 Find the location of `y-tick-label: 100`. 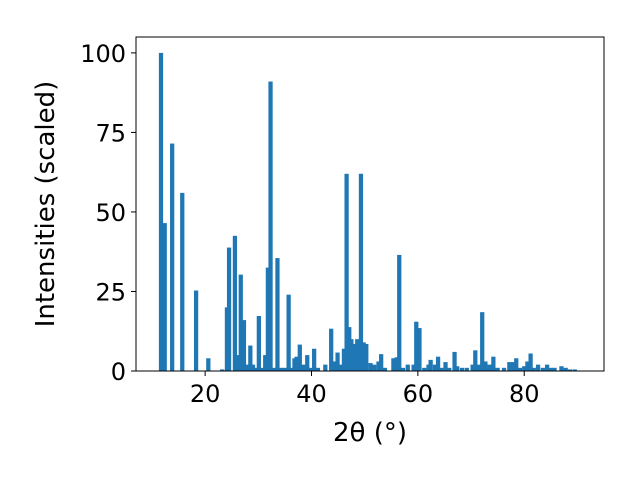

y-tick-label: 100 is located at coordinates (103, 54).